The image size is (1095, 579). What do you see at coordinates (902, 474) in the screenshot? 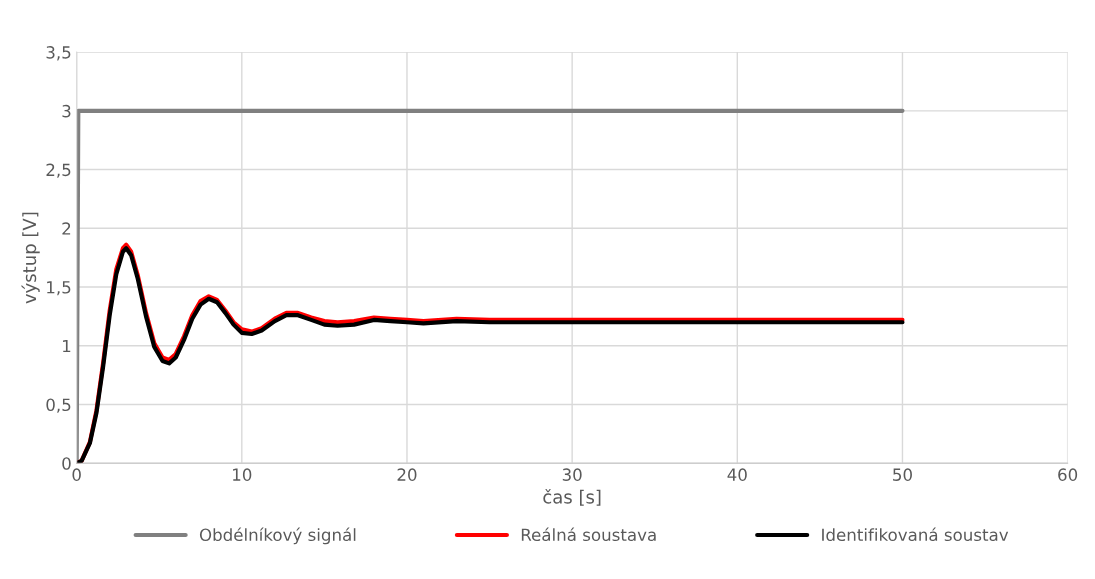
I see `x-tick-label: 50` at bounding box center [902, 474].